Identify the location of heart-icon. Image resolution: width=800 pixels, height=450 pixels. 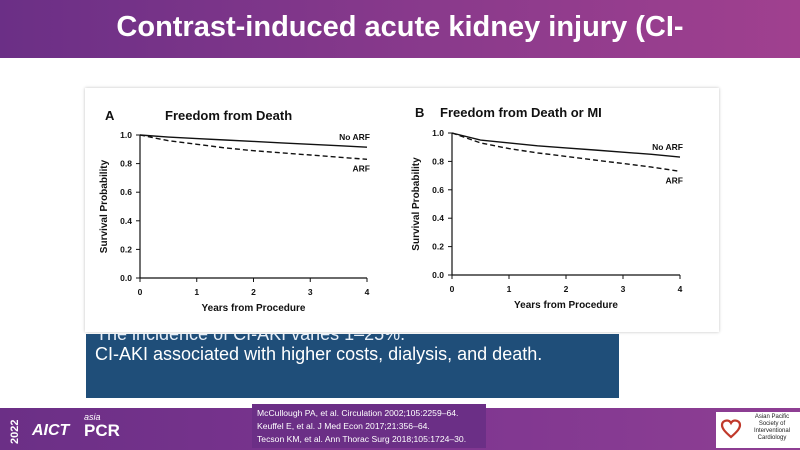
(731, 429).